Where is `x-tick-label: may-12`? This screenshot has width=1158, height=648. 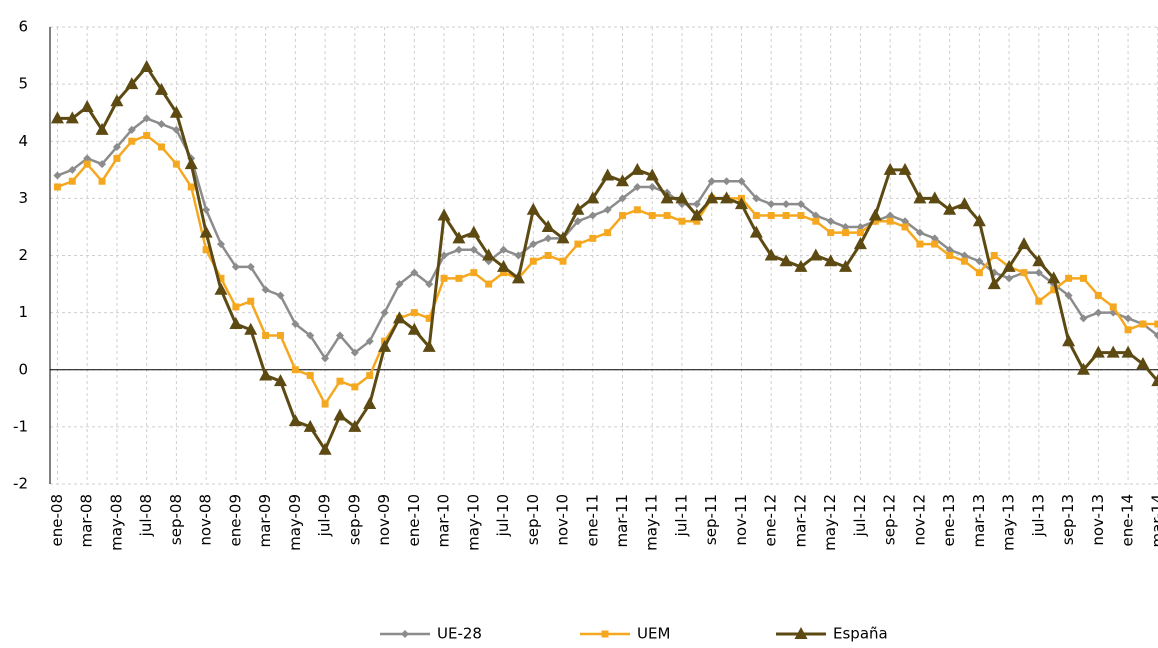 x-tick-label: may-12 is located at coordinates (830, 522).